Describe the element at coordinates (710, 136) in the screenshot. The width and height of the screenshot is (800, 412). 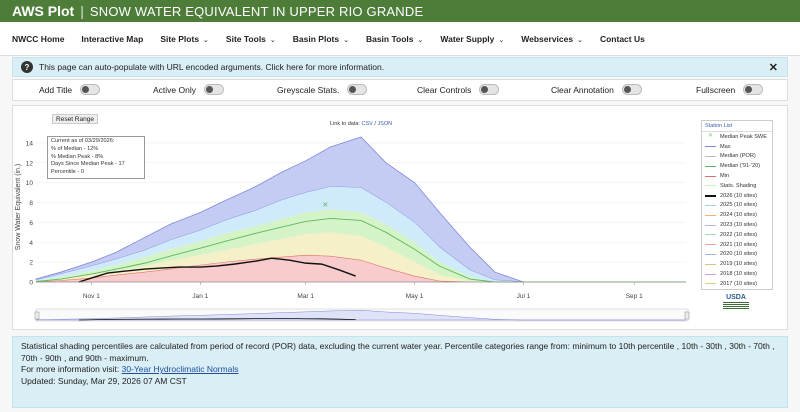
I see `legend-swatch: ✕` at that location.